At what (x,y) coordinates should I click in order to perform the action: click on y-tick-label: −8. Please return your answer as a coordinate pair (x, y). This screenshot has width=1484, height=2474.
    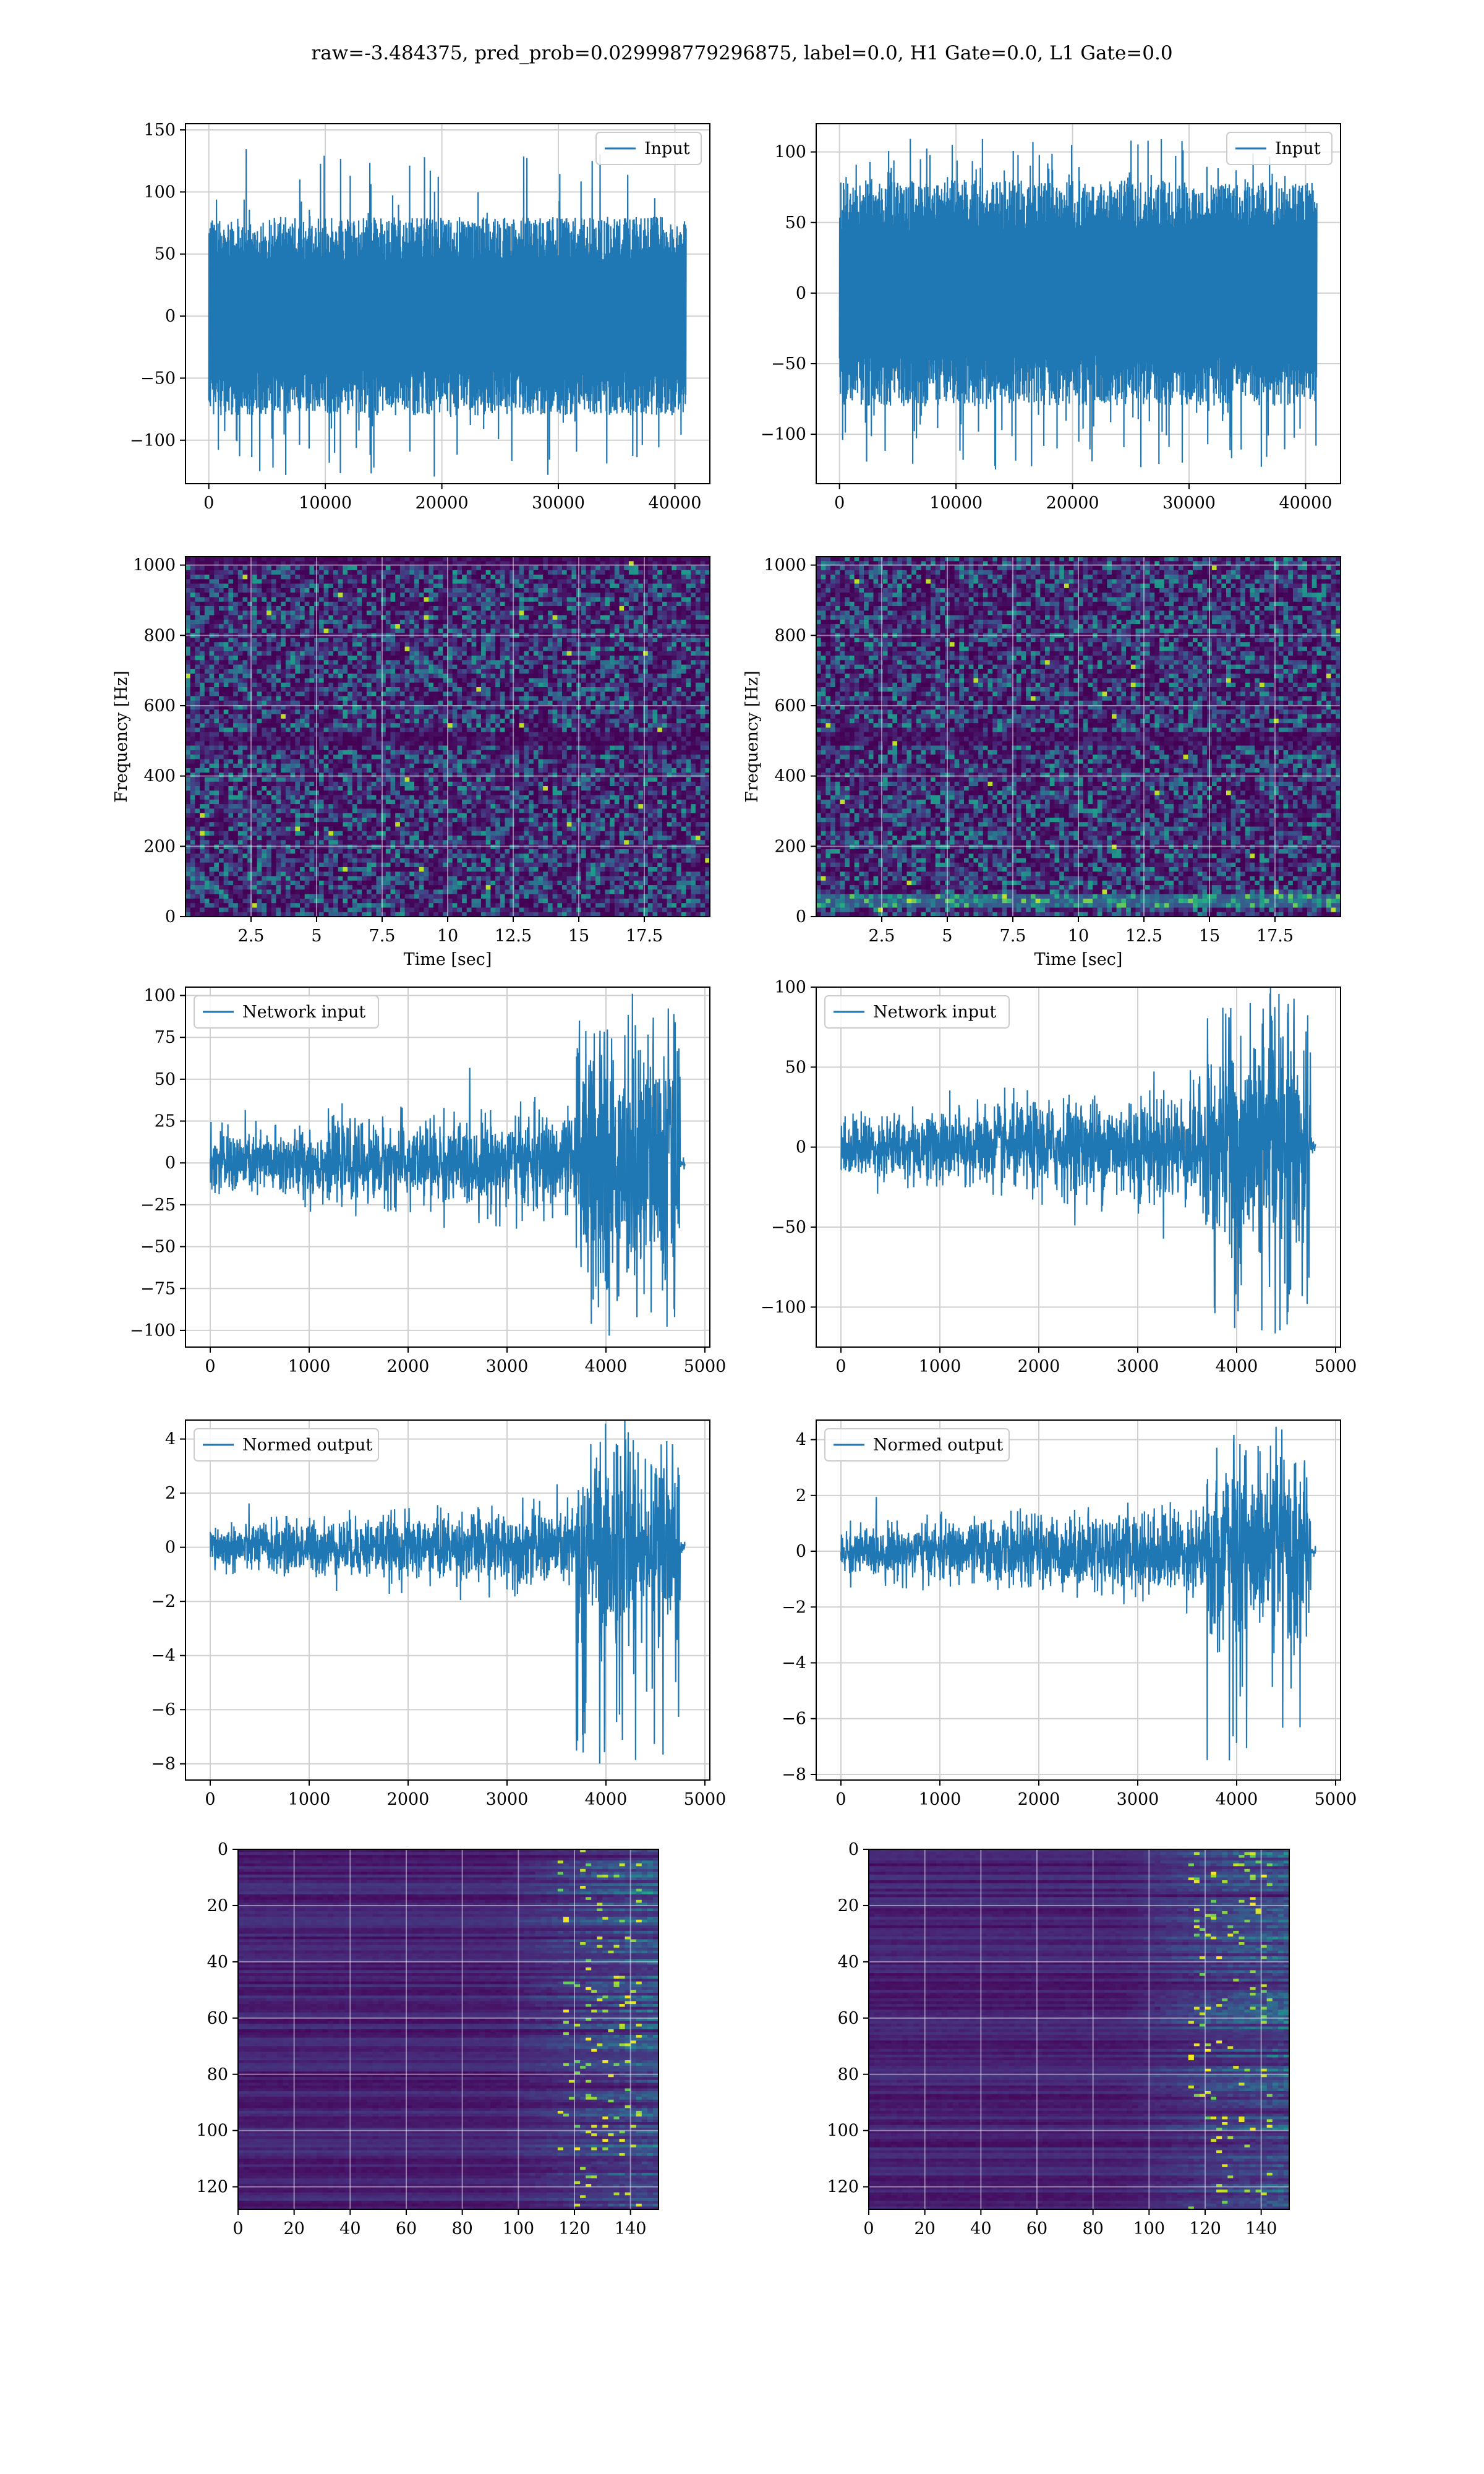
    Looking at the image, I should click on (794, 1774).